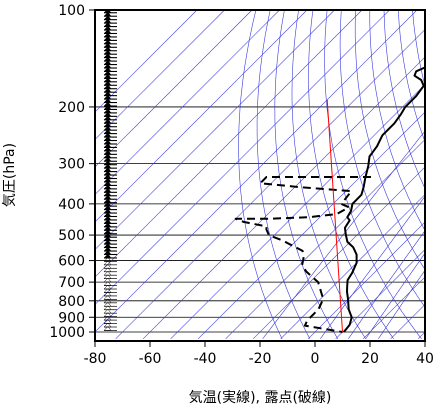 This screenshot has width=436, height=411. I want to click on wind-barb-flag, so click(107, 328).